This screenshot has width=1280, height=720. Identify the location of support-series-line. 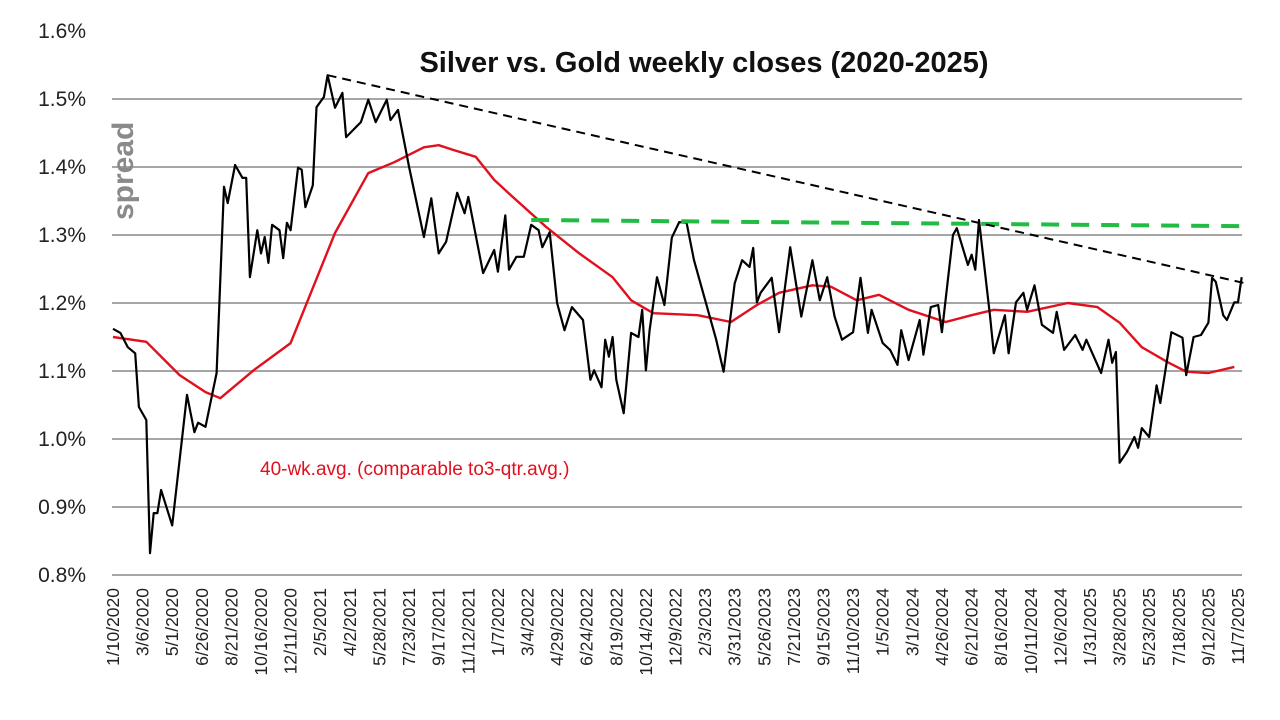
(888, 223).